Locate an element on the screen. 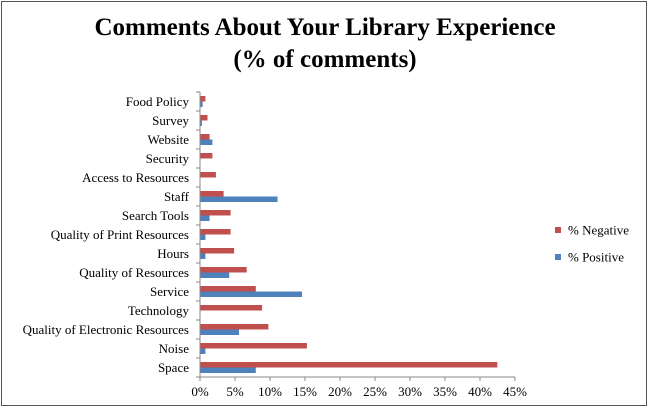  x-tick-label: 40% is located at coordinates (480, 391).